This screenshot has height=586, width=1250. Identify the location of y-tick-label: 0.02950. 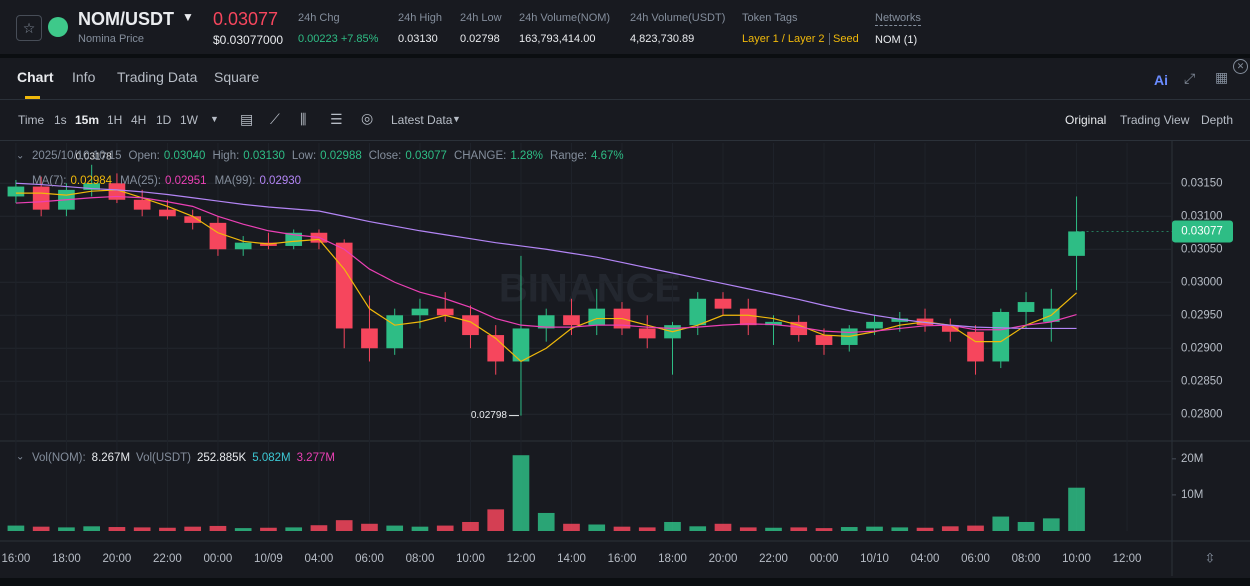
(1202, 315).